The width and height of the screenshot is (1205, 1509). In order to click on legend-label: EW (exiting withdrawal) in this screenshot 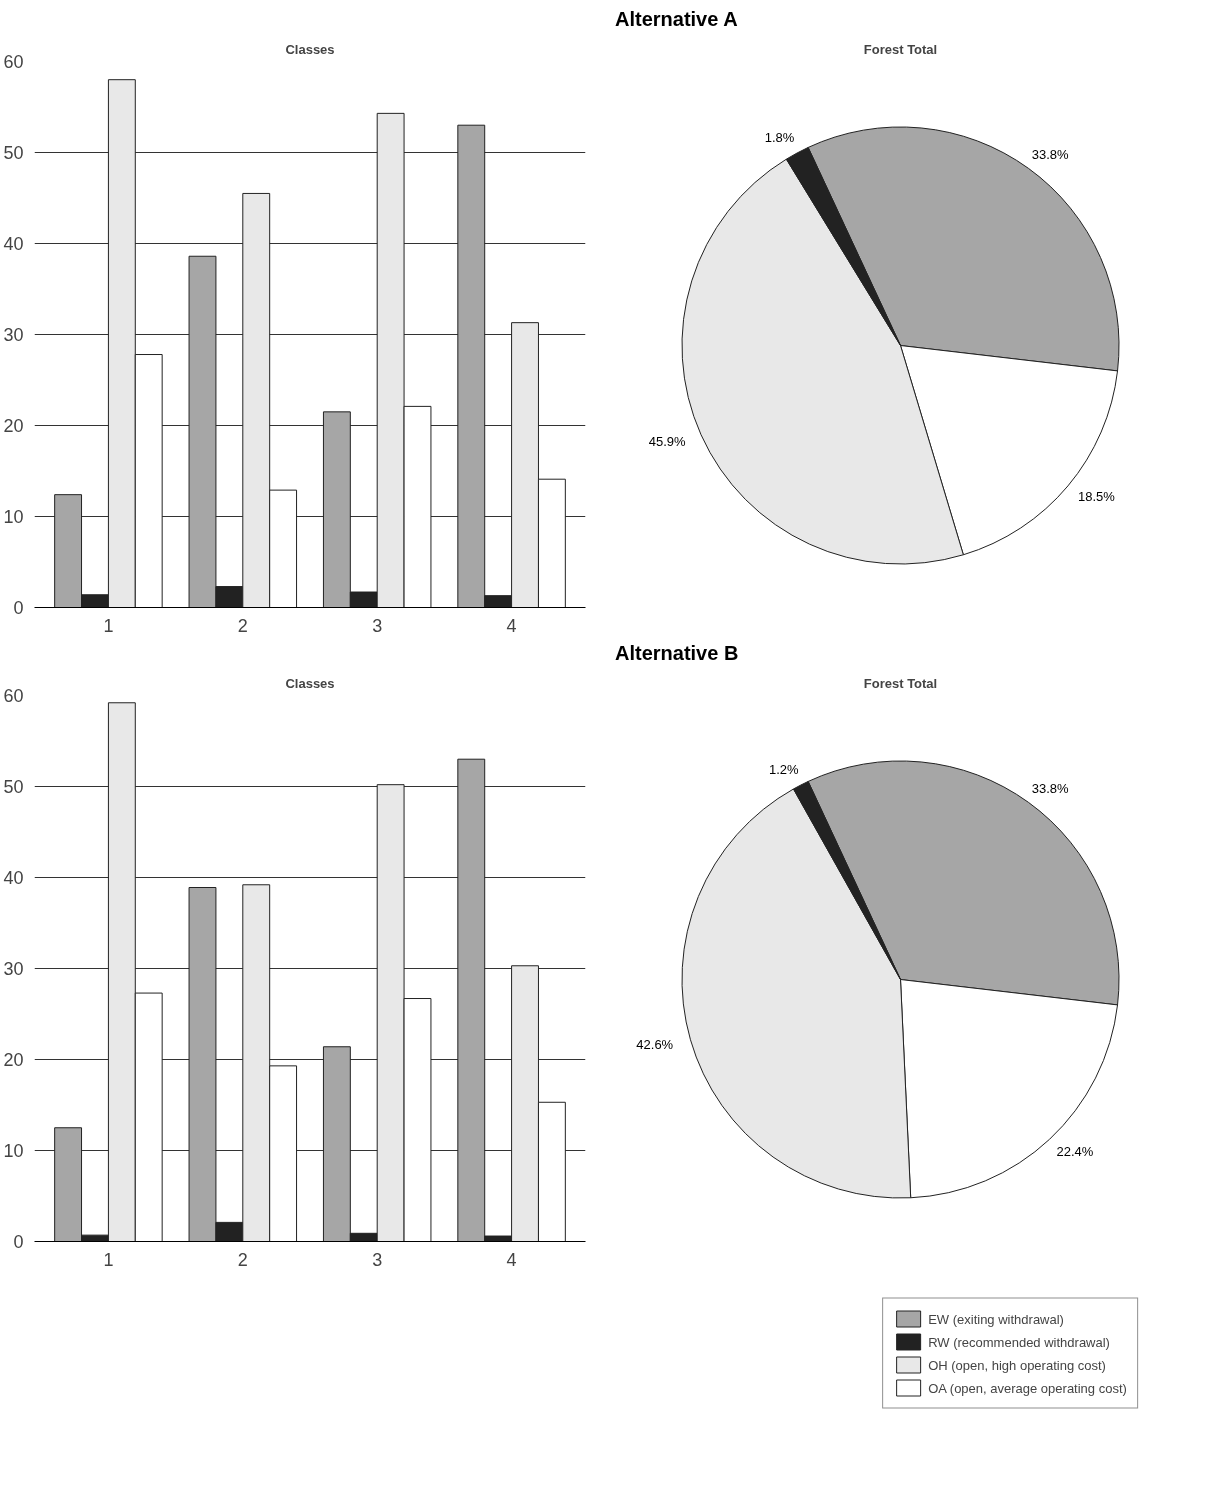, I will do `click(996, 1318)`.